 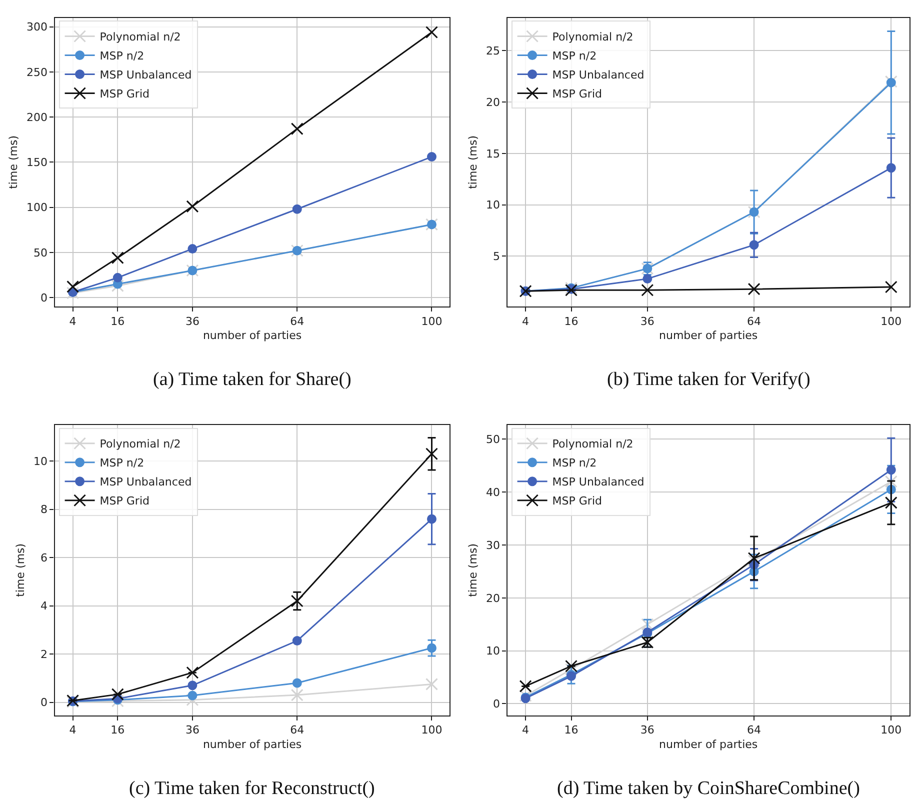 I want to click on y-tick-label: 8, so click(x=44, y=509).